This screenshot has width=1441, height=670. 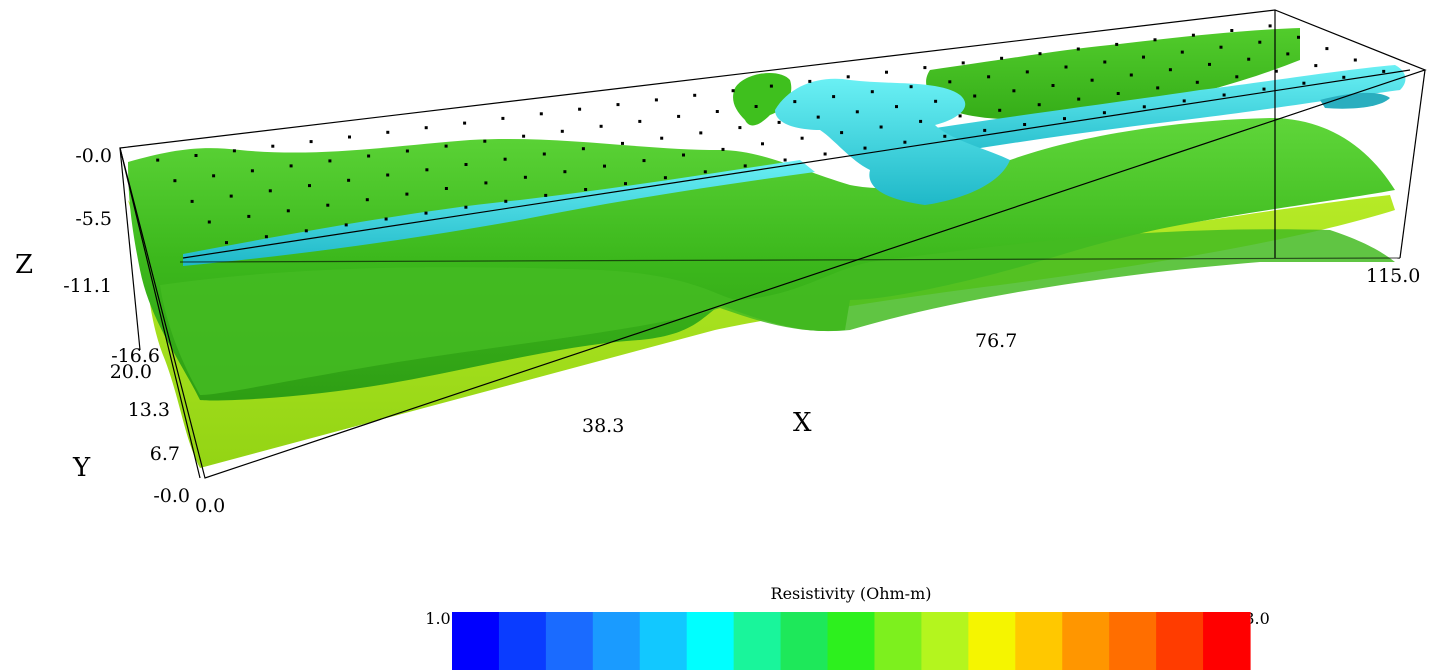 What do you see at coordinates (1133, 115) in the screenshot?
I see `isosurface-cyan-band-right` at bounding box center [1133, 115].